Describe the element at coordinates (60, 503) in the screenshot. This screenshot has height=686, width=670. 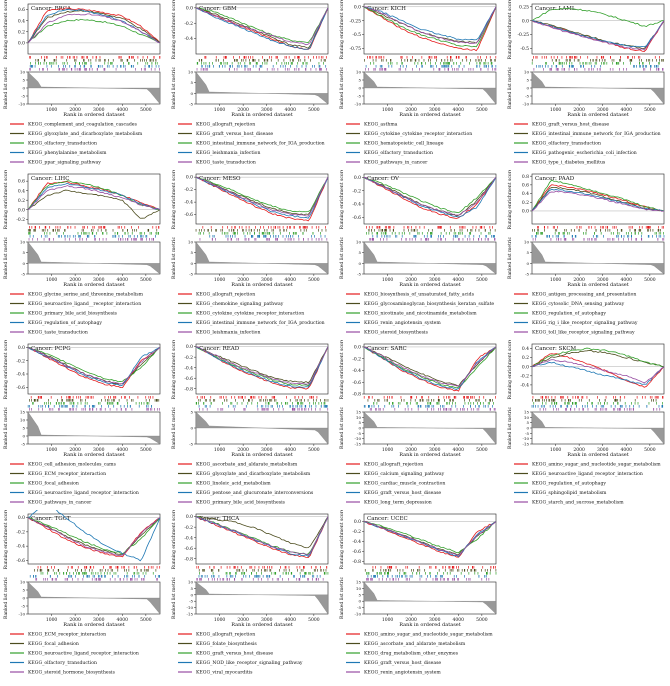
I see `legend-label: KEGG_pathways_in_cancer` at that location.